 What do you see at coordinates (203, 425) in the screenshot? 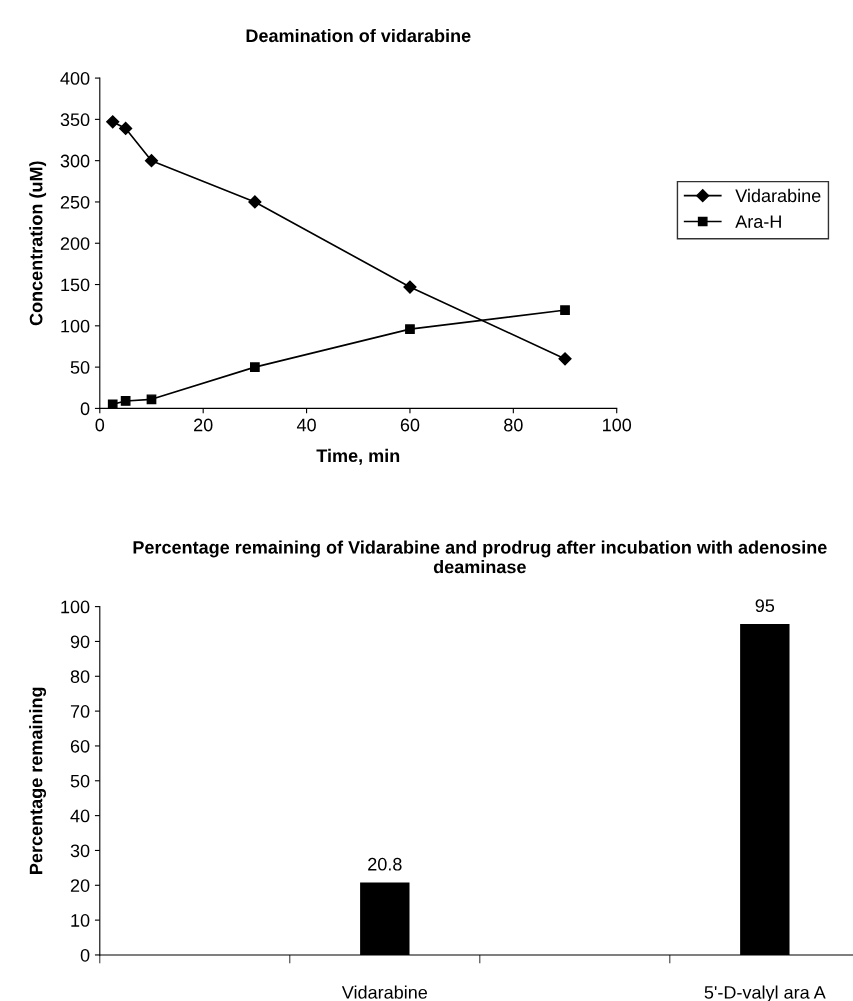
I see `x-tick-label: 20` at bounding box center [203, 425].